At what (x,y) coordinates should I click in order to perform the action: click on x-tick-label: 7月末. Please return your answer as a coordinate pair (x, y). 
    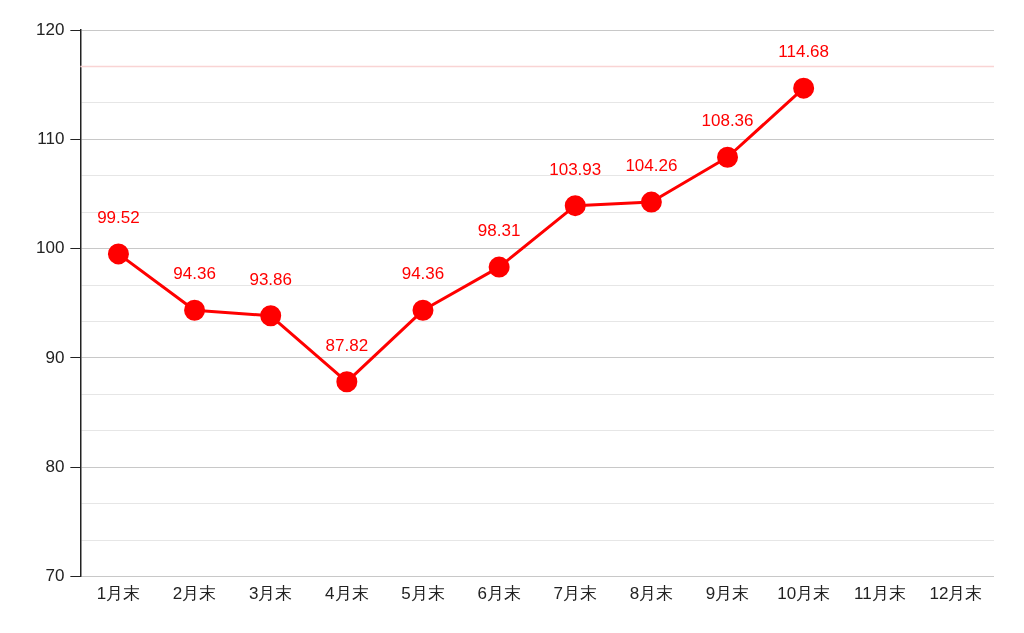
    Looking at the image, I should click on (575, 594).